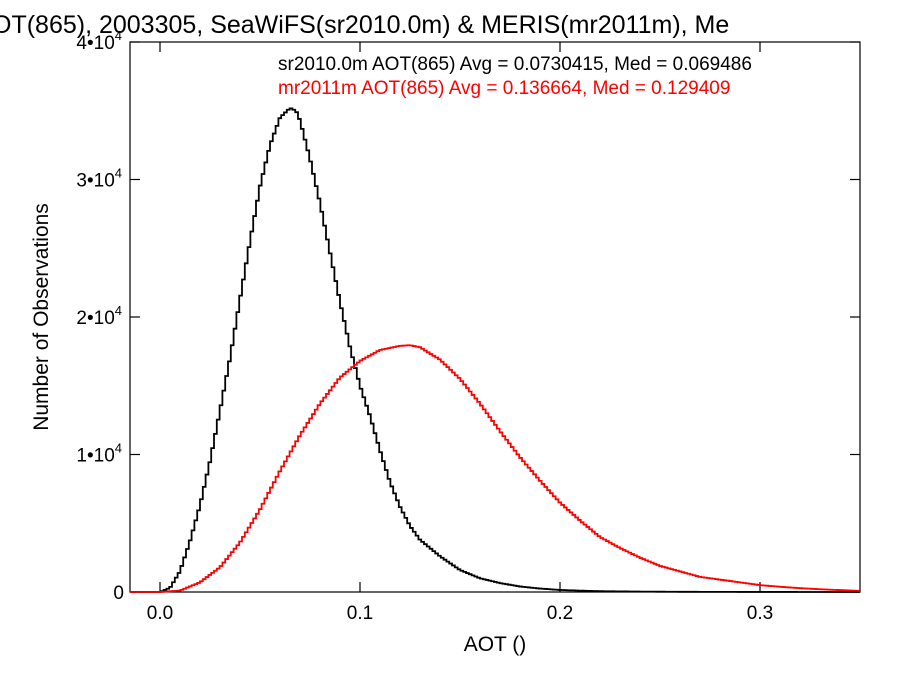 The image size is (900, 675). Describe the element at coordinates (160, 613) in the screenshot. I see `x-tick-label-0: 0.0` at that location.